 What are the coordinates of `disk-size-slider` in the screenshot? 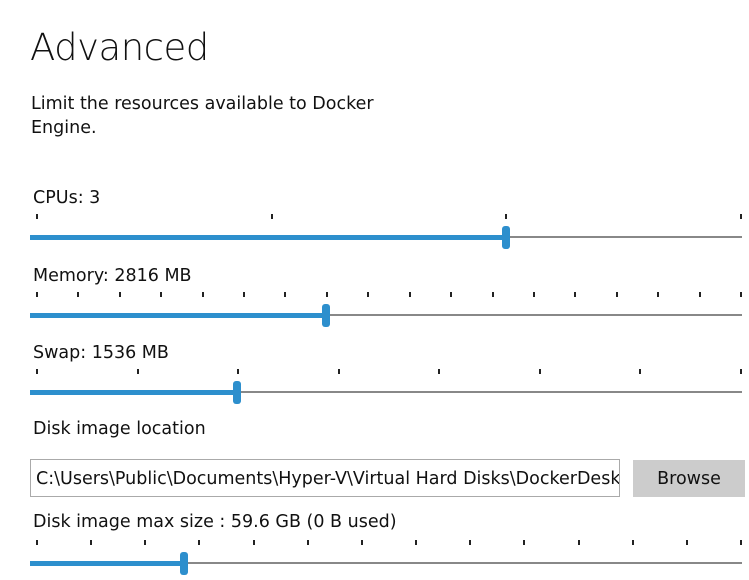 It's located at (386, 560).